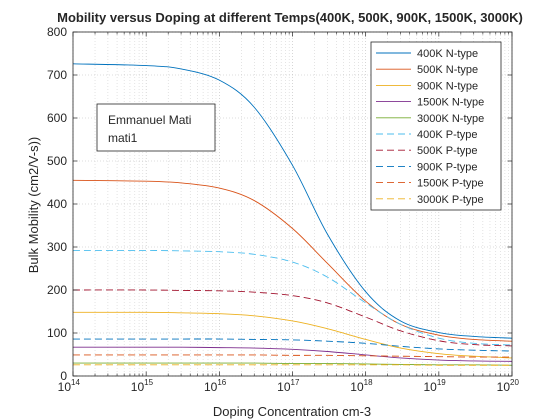 The height and width of the screenshot is (420, 560). I want to click on annotation-box: Emmanuel Mati mati1, so click(156, 127).